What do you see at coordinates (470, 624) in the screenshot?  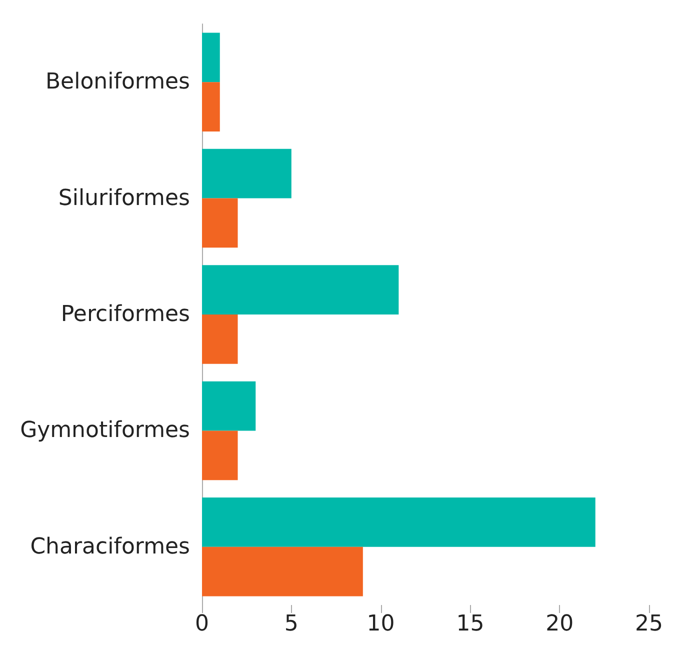 I see `x-tick-label: 15` at bounding box center [470, 624].